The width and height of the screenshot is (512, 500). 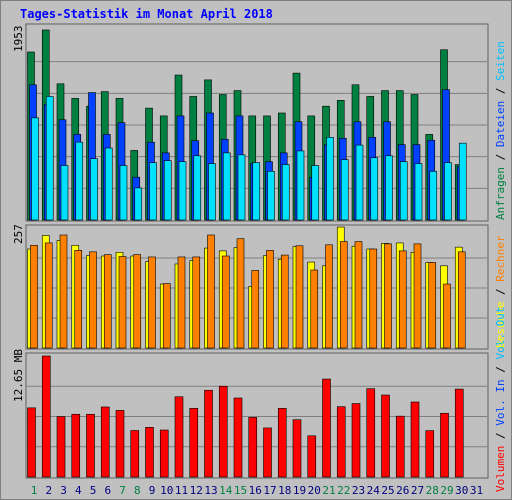 I want to click on day-label: 20, so click(x=314, y=490).